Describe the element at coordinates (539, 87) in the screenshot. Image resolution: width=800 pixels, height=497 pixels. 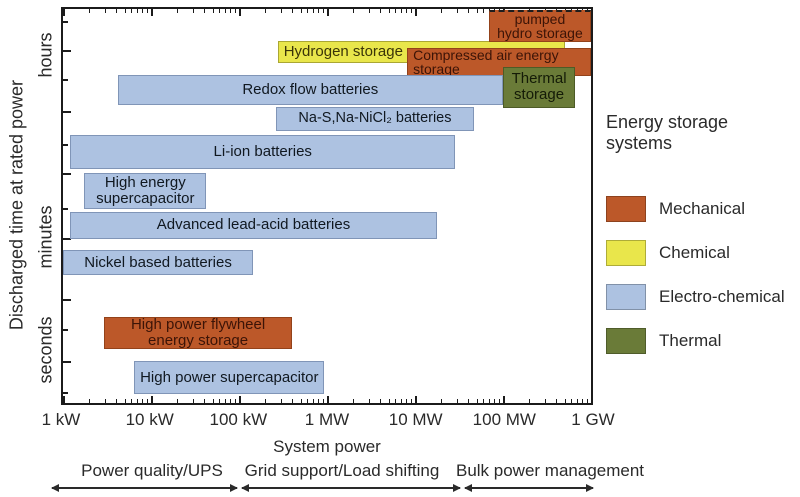
I see `thermal-storage-label: Thermal storage` at that location.